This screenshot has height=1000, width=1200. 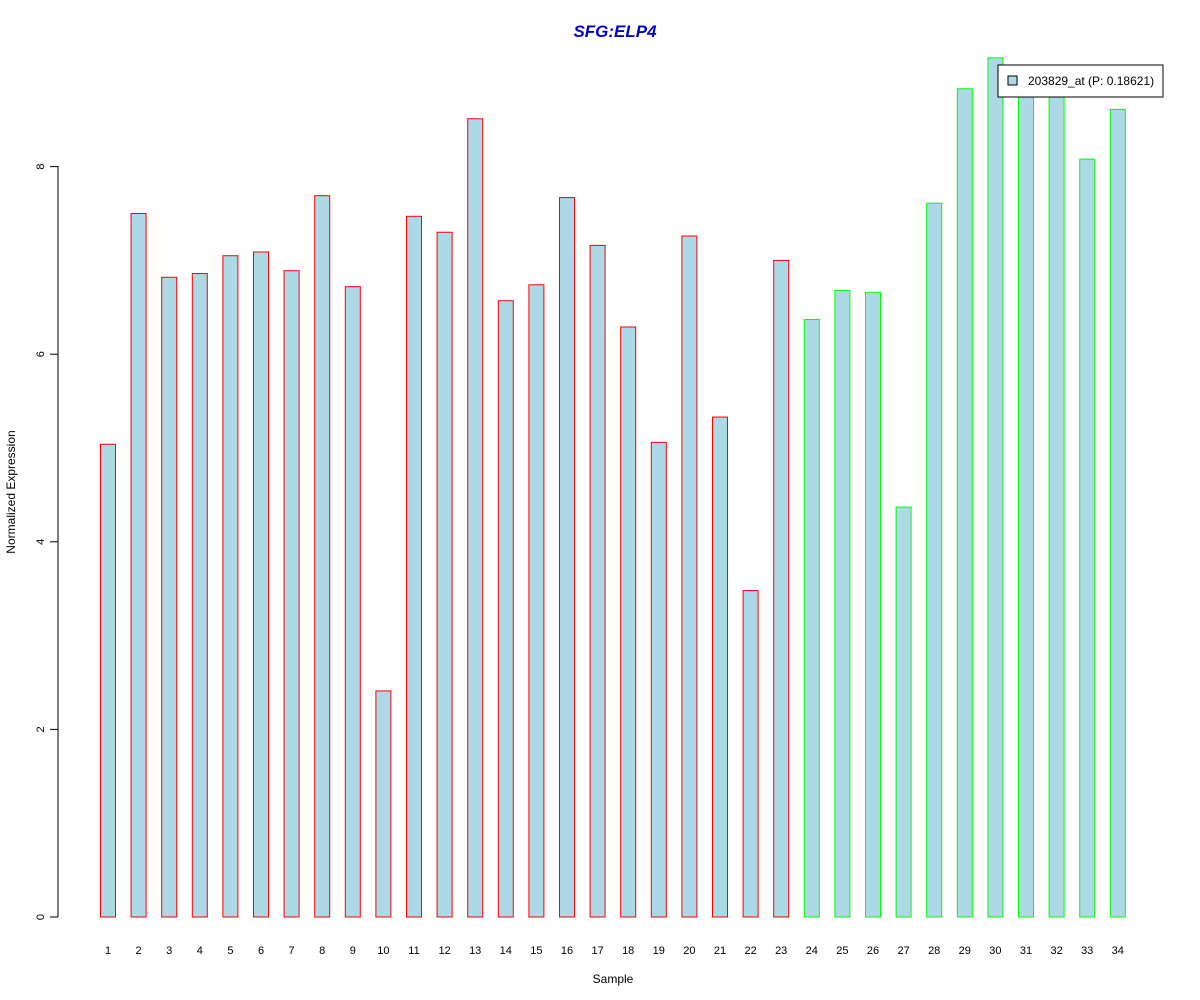 What do you see at coordinates (1026, 951) in the screenshot?
I see `x-tick-label: 31` at bounding box center [1026, 951].